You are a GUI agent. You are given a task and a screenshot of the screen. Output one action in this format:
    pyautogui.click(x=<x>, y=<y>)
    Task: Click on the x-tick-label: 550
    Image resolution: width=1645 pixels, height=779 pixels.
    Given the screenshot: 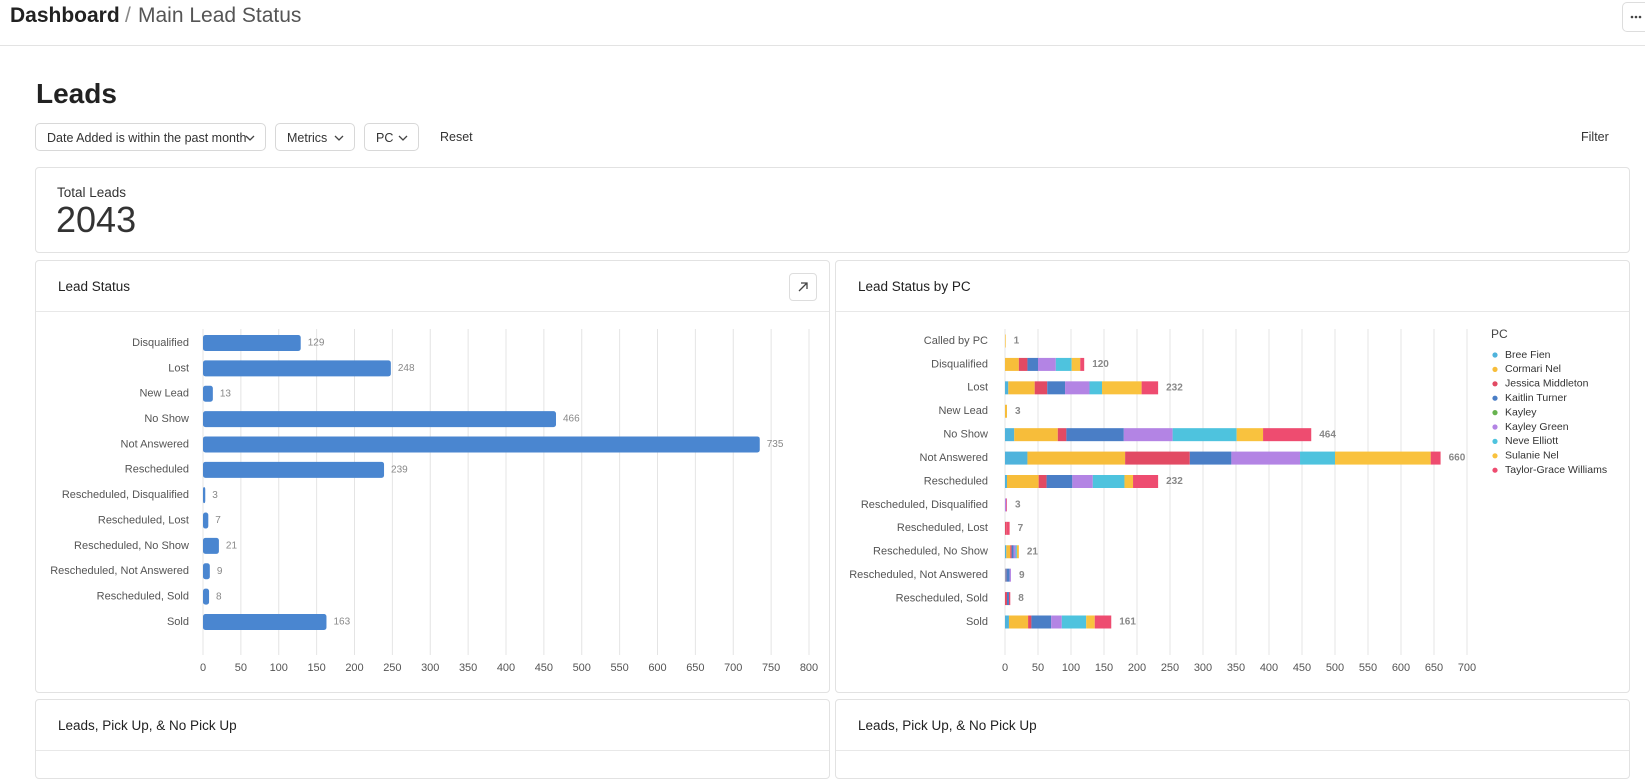 What is the action you would take?
    pyautogui.click(x=1368, y=668)
    